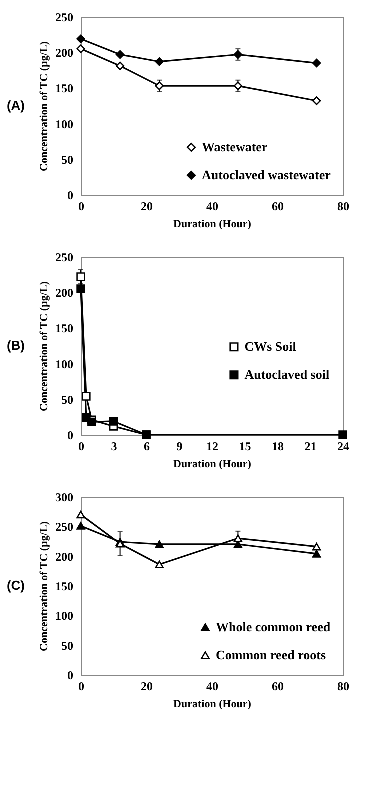  What do you see at coordinates (114, 447) in the screenshot?
I see `x-tick-label: 3` at bounding box center [114, 447].